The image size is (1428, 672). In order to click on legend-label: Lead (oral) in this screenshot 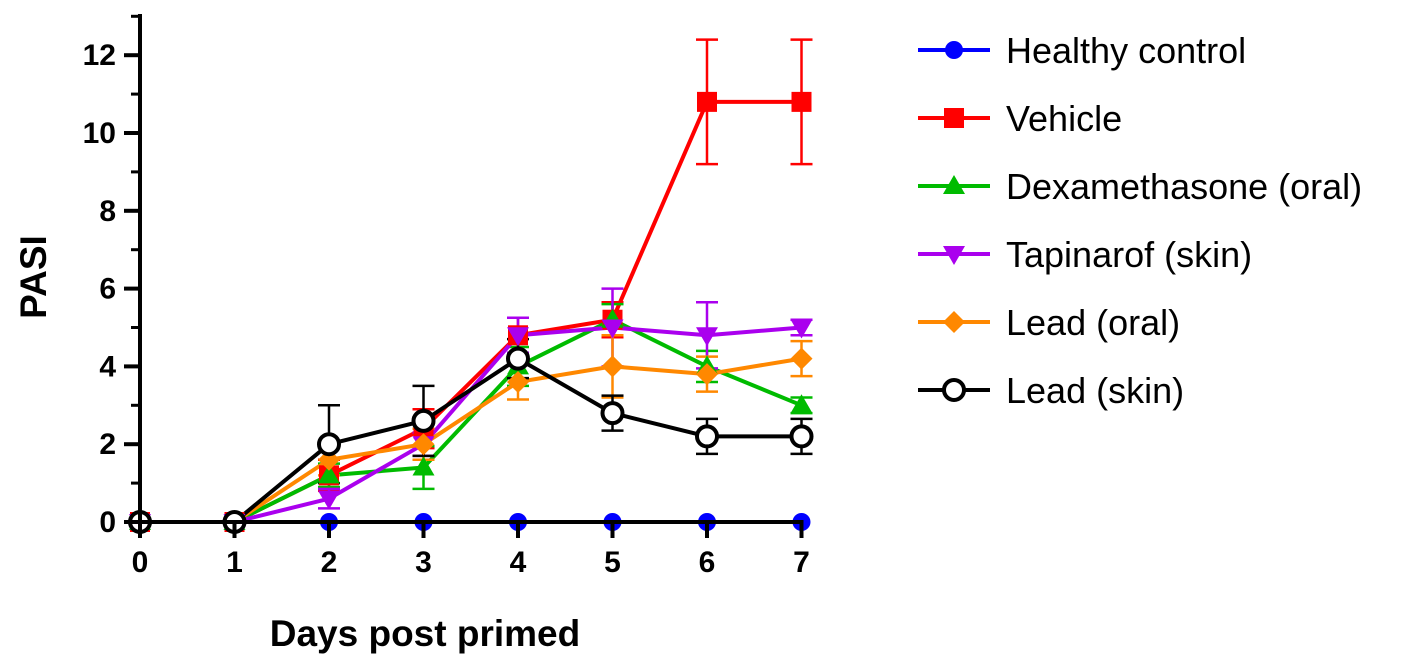, I will do `click(1093, 322)`.